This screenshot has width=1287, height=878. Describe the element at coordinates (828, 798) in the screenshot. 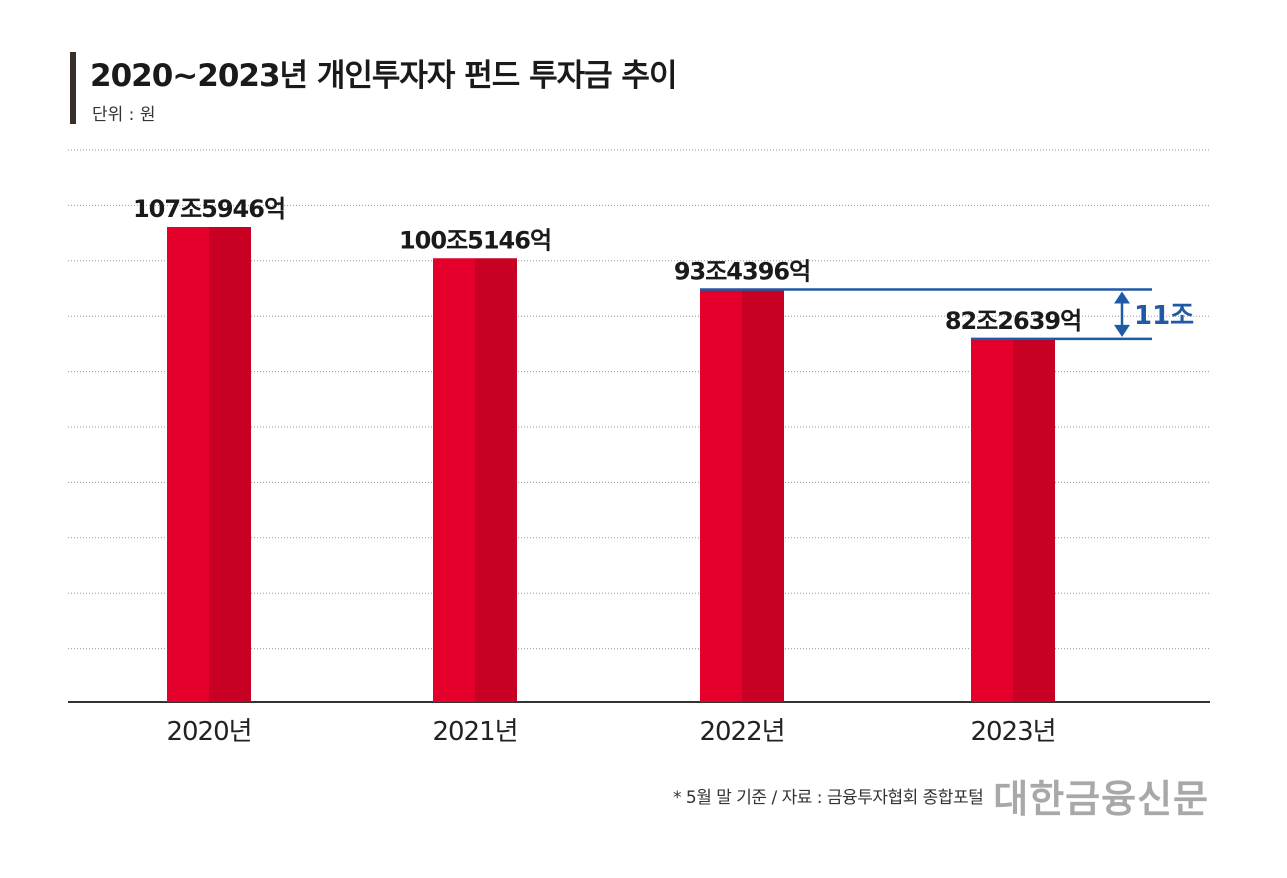

I see `source-note: * 5월 말 기준 / 자료 : 금융투자협회 종합포털` at that location.